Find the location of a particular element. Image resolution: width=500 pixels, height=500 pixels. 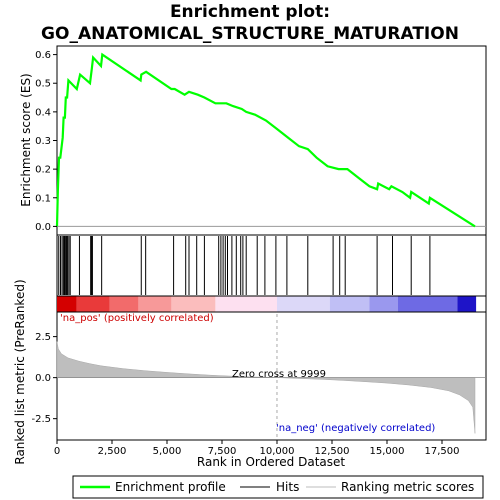

x-tick-label: 17,500 is located at coordinates (442, 451).